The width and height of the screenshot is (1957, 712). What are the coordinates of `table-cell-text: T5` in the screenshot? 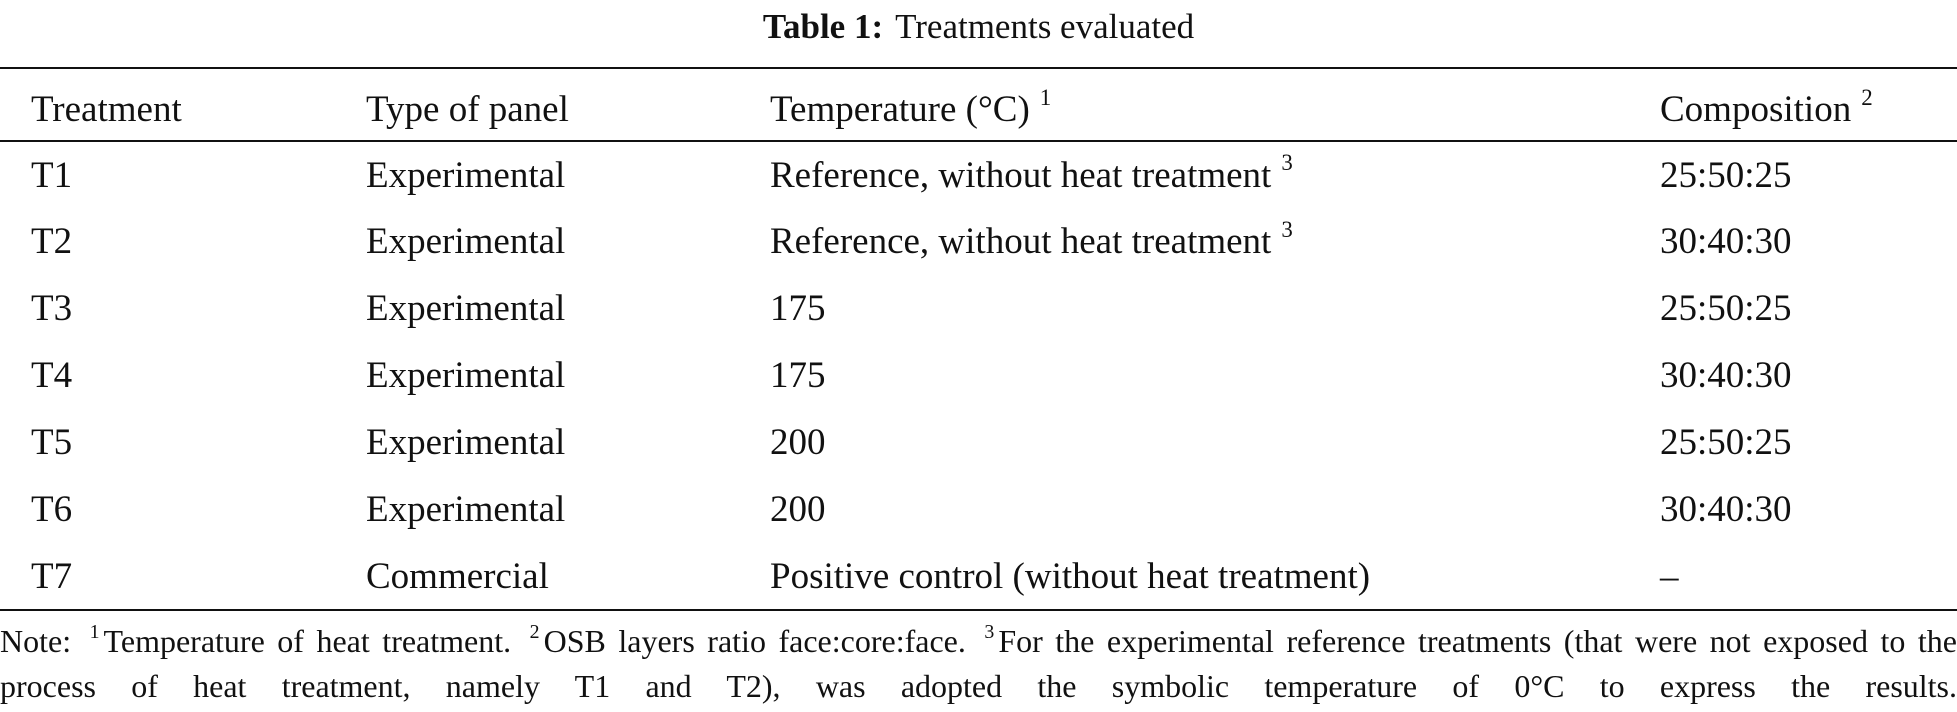 It's located at (52, 442).